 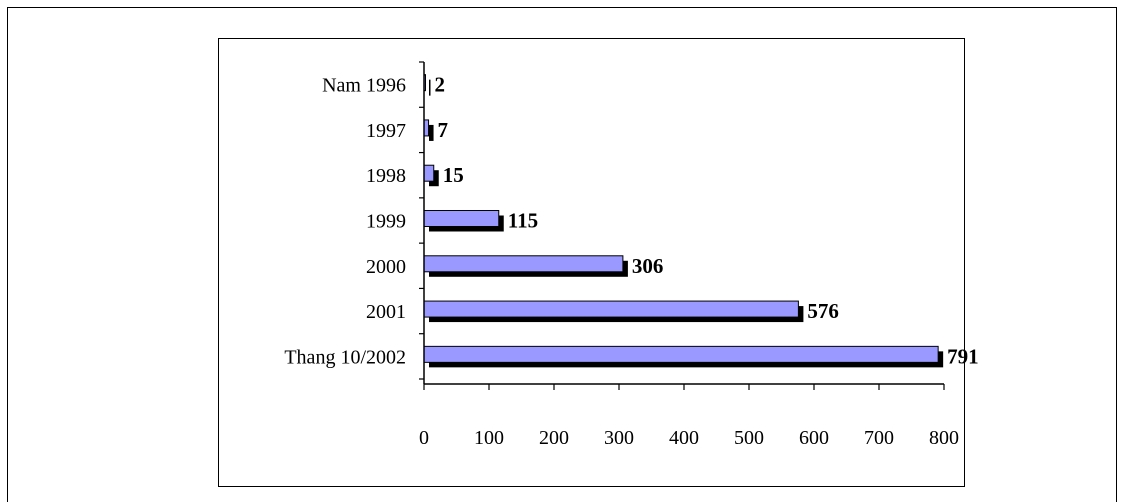 What do you see at coordinates (619, 438) in the screenshot?
I see `x-tick-label: 300` at bounding box center [619, 438].